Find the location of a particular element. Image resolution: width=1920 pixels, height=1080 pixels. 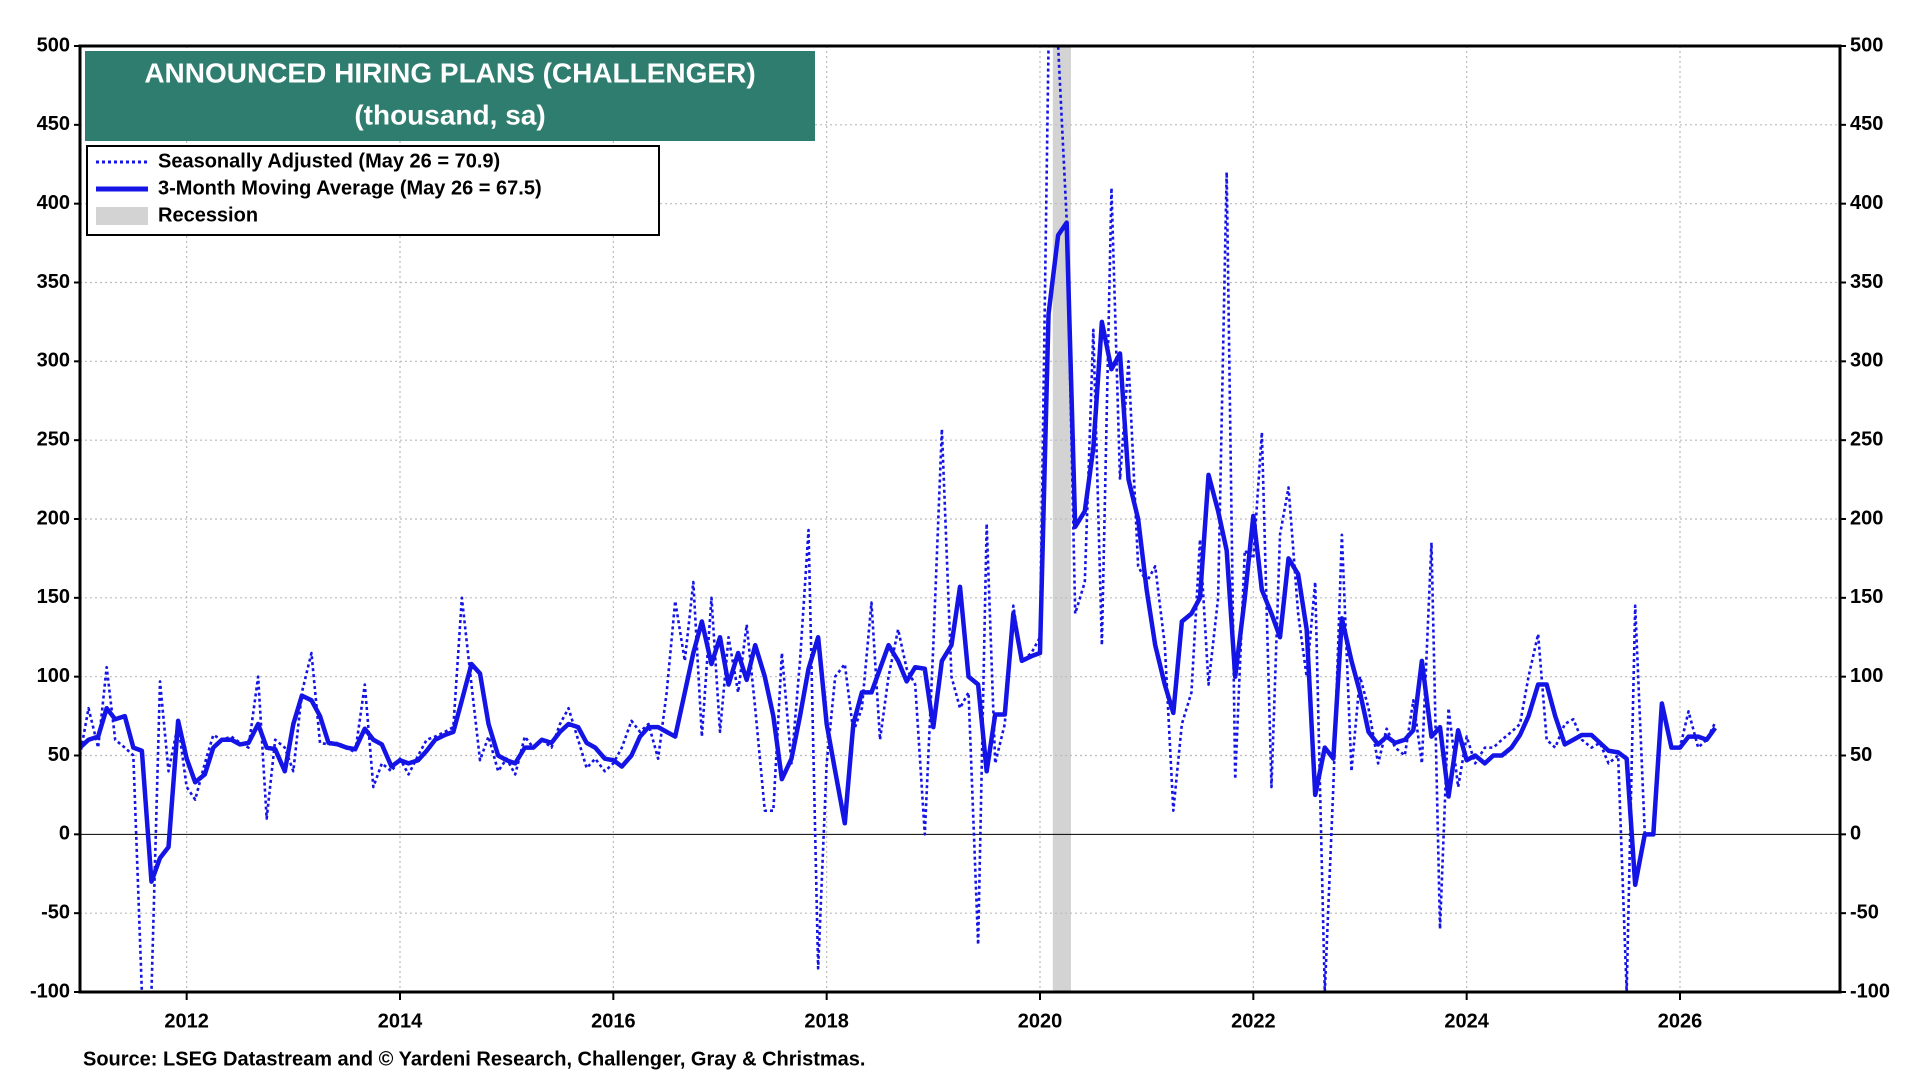

x-tick-label: 2018 is located at coordinates (826, 1021).